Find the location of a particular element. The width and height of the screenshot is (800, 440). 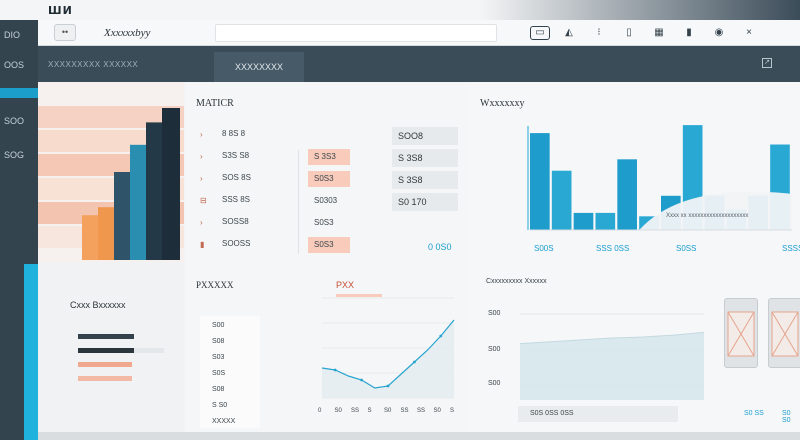

summary-title: Cxxx Bxxxxxx is located at coordinates (98, 305).